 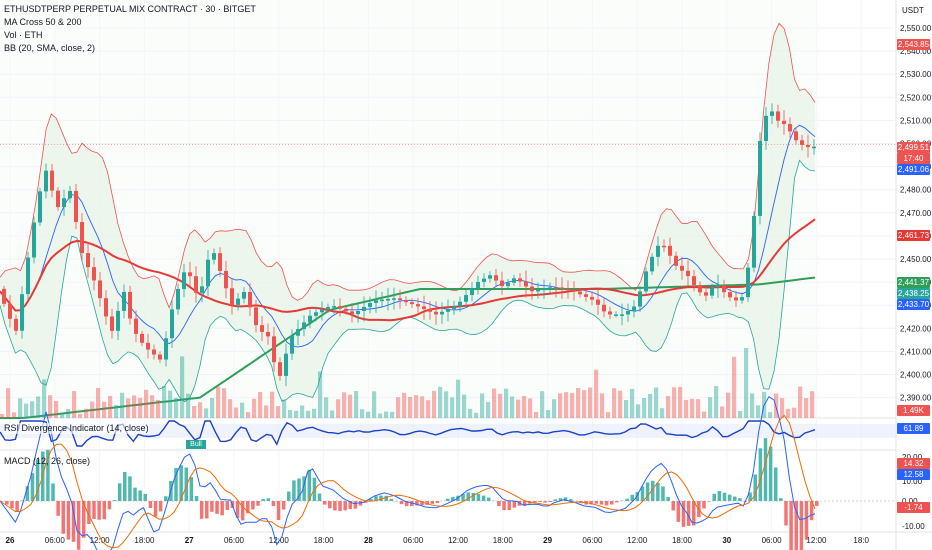 I want to click on tag-ma50: 2,461.73, so click(x=913, y=235).